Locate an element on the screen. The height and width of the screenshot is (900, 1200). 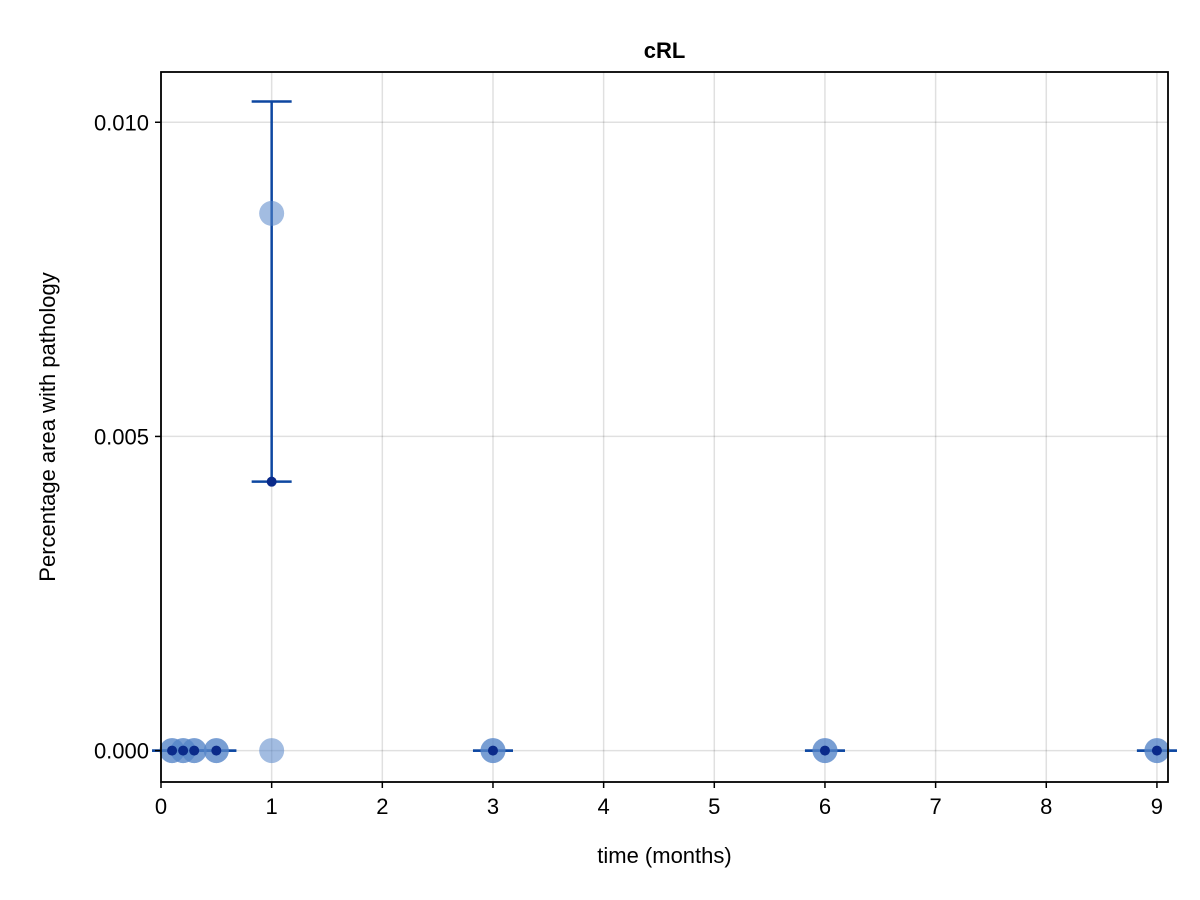
y-axis-ticks: 0.000 0.005 0.010 is located at coordinates (127, 437).